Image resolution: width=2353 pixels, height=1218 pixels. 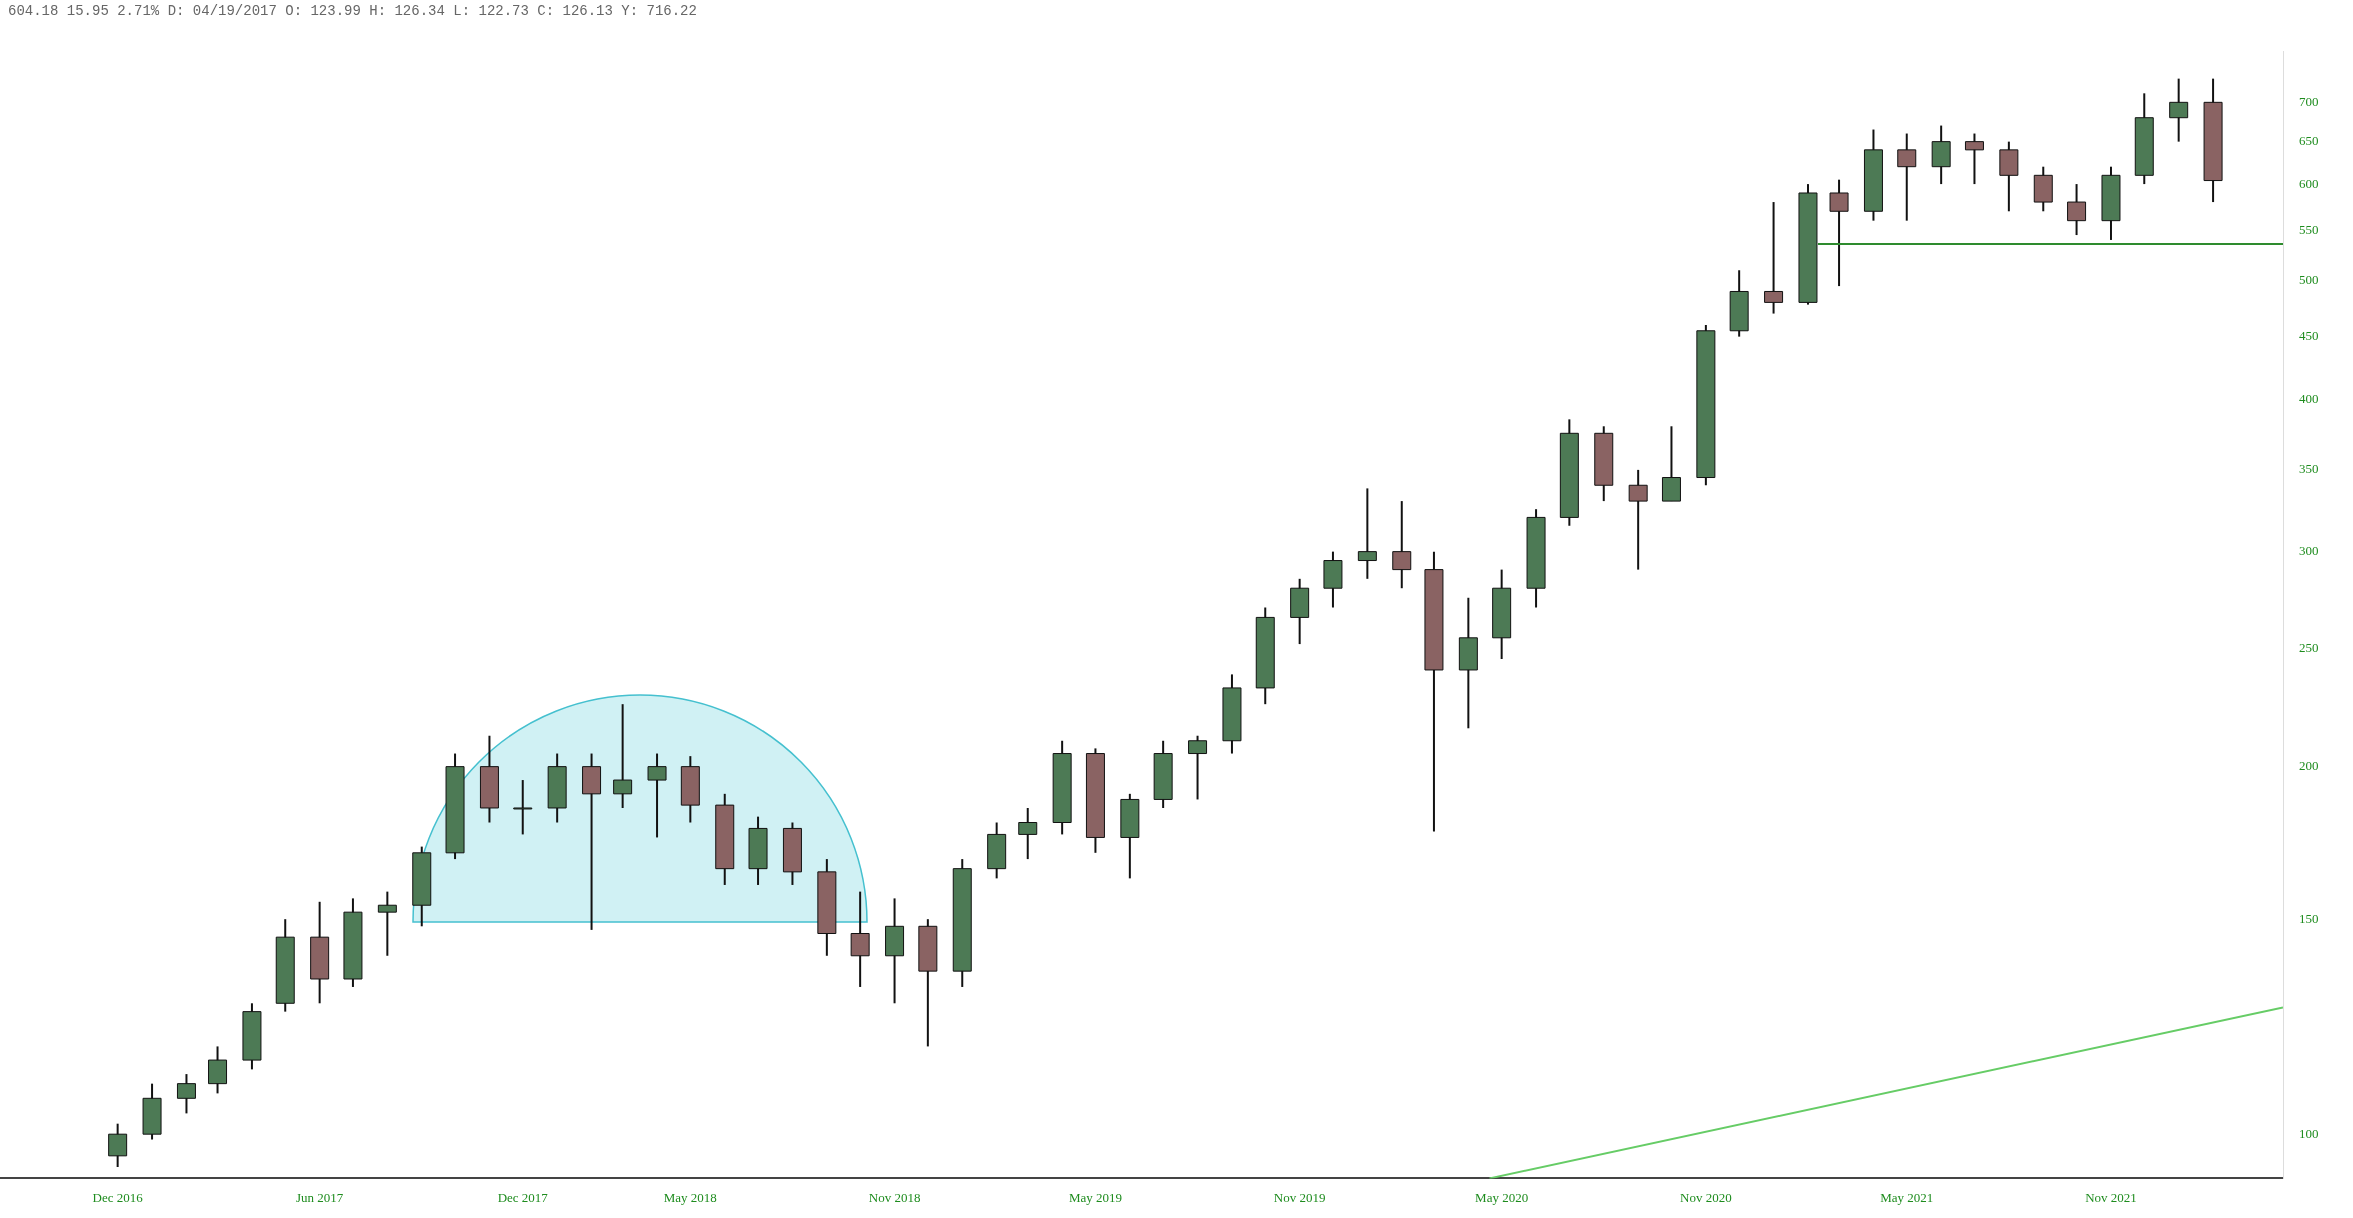 I want to click on y-tick-label: 650, so click(x=2309, y=141).